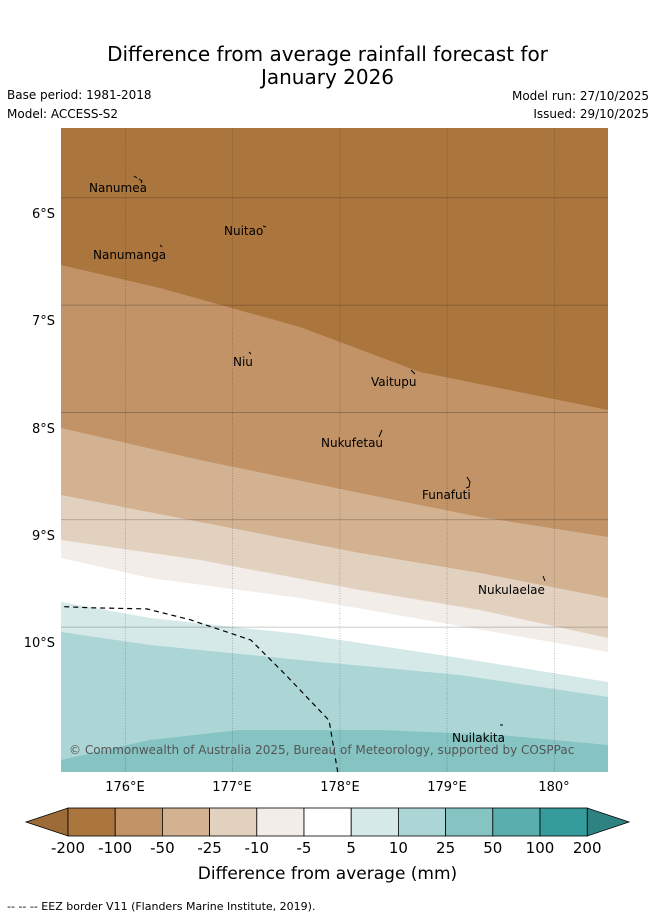  I want to click on colorbar-tick-label: -5, so click(304, 848).